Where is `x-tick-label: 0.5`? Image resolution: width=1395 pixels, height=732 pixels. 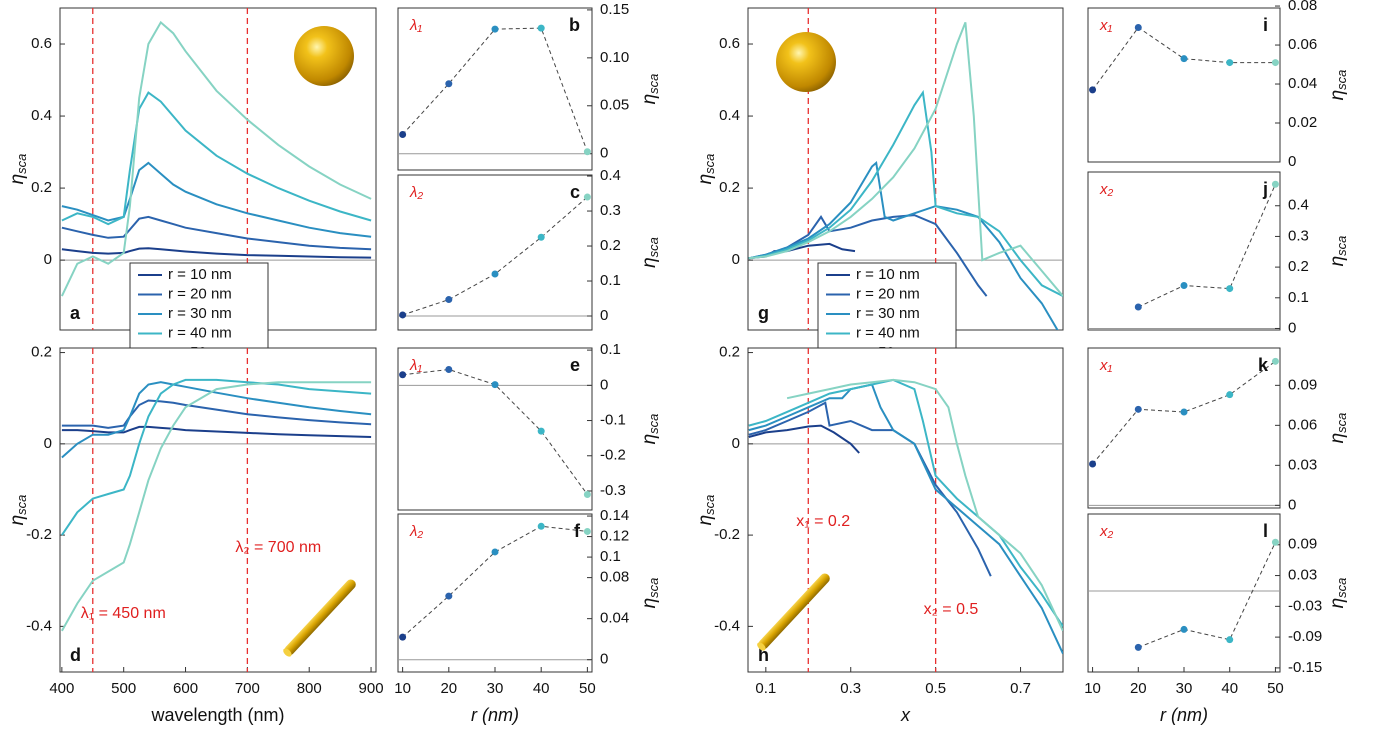 x-tick-label: 0.5 is located at coordinates (935, 688).